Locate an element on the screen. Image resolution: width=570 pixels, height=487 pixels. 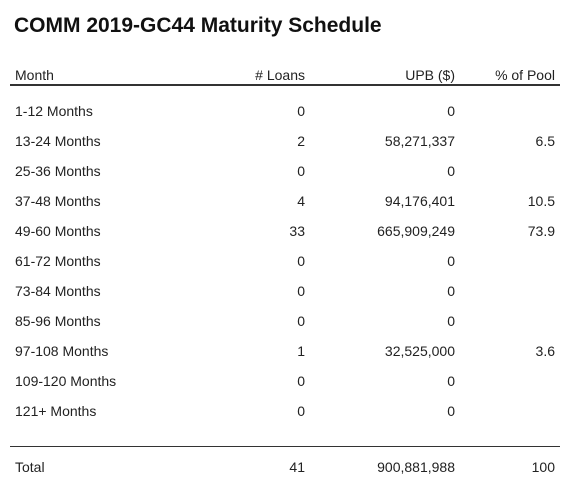
month-cell: 97-108 Months is located at coordinates (62, 351).